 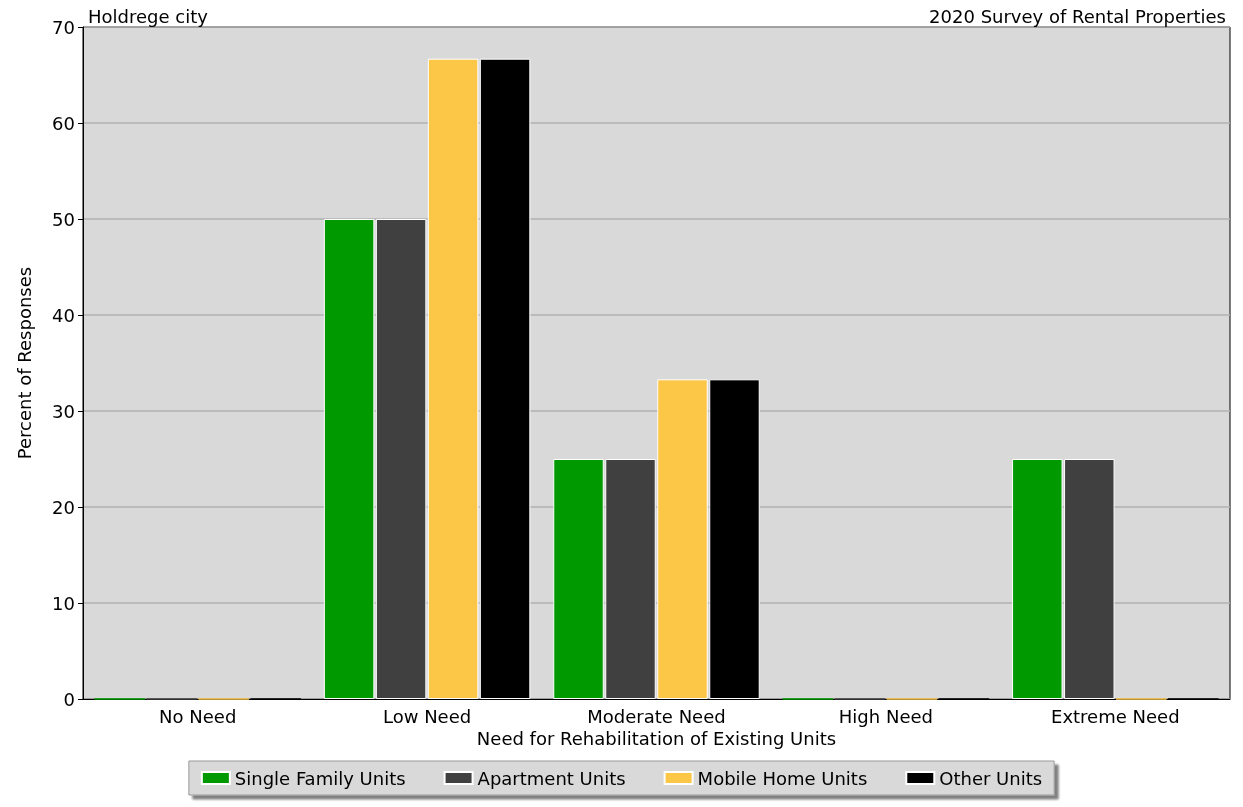 What do you see at coordinates (1115, 716) in the screenshot?
I see `x-tick-label: Extreme Need` at bounding box center [1115, 716].